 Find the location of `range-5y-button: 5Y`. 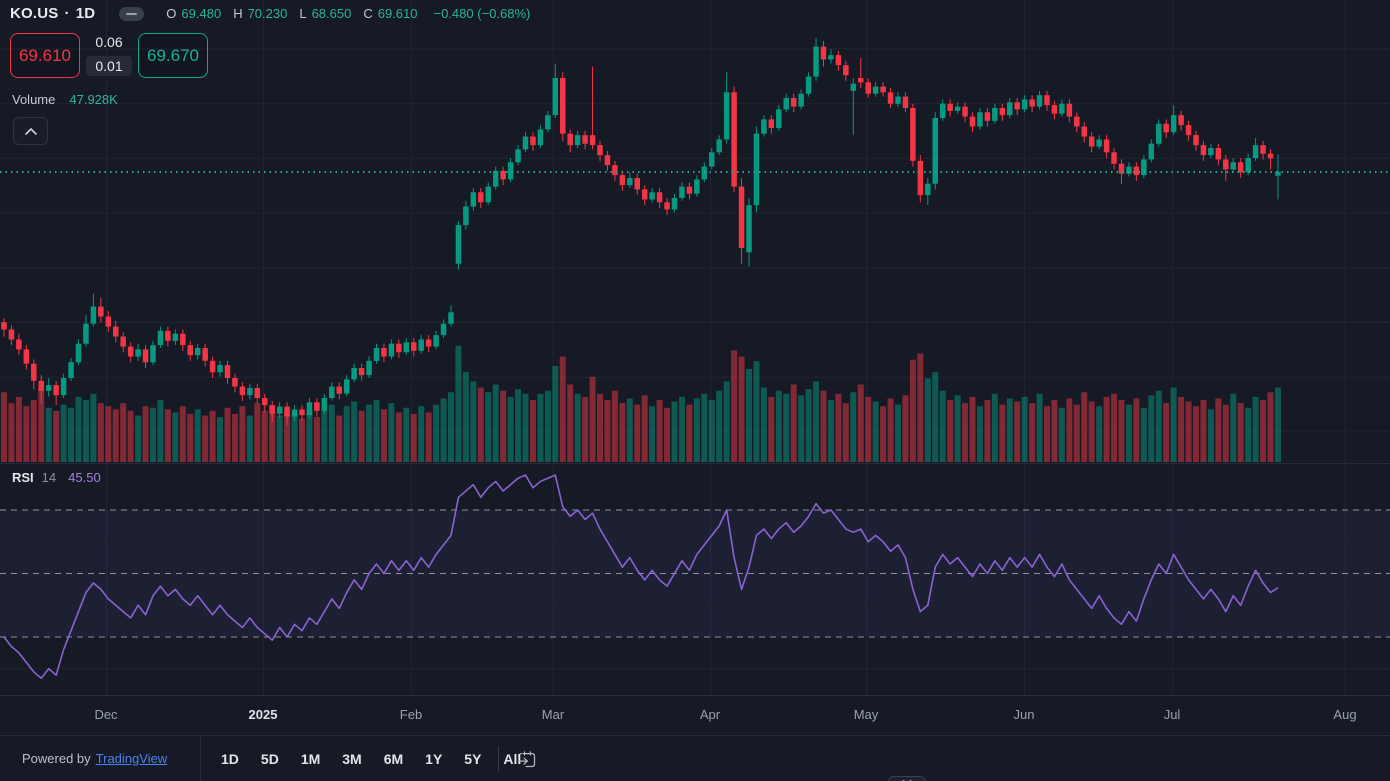

range-5y-button: 5Y is located at coordinates (472, 759).